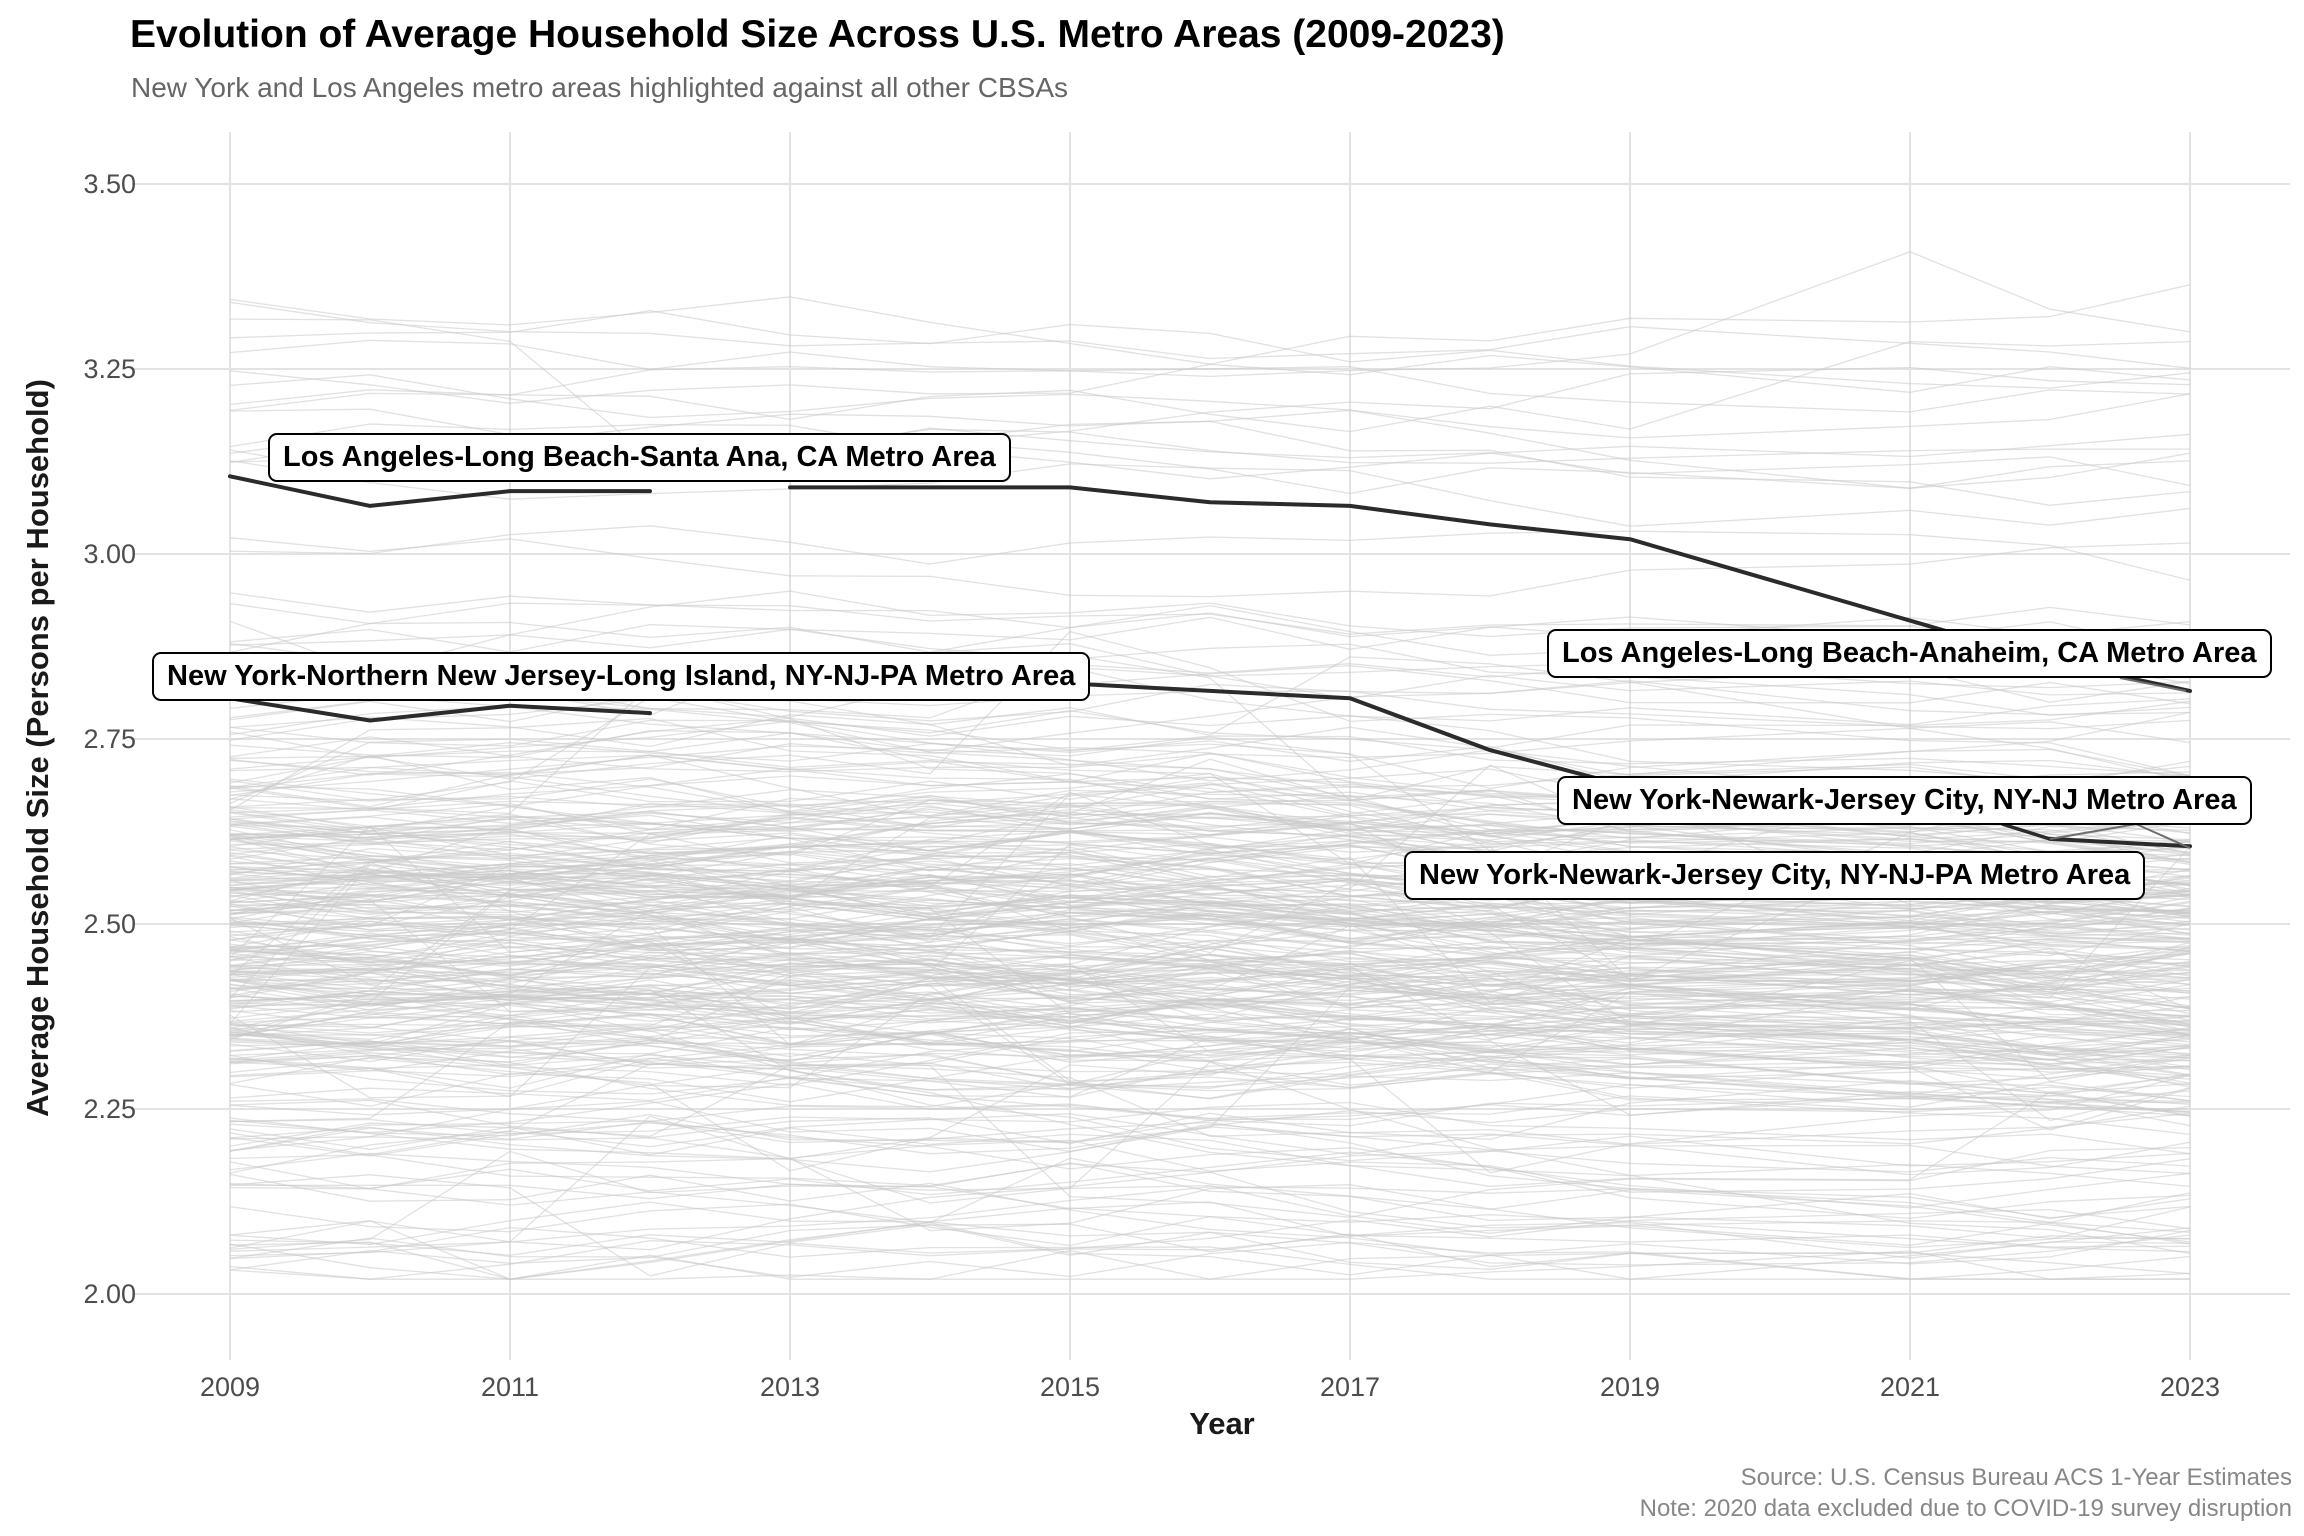 The image size is (2304, 1536). What do you see at coordinates (1152, 1424) in the screenshot?
I see `x-axis-title-row: Year` at bounding box center [1152, 1424].